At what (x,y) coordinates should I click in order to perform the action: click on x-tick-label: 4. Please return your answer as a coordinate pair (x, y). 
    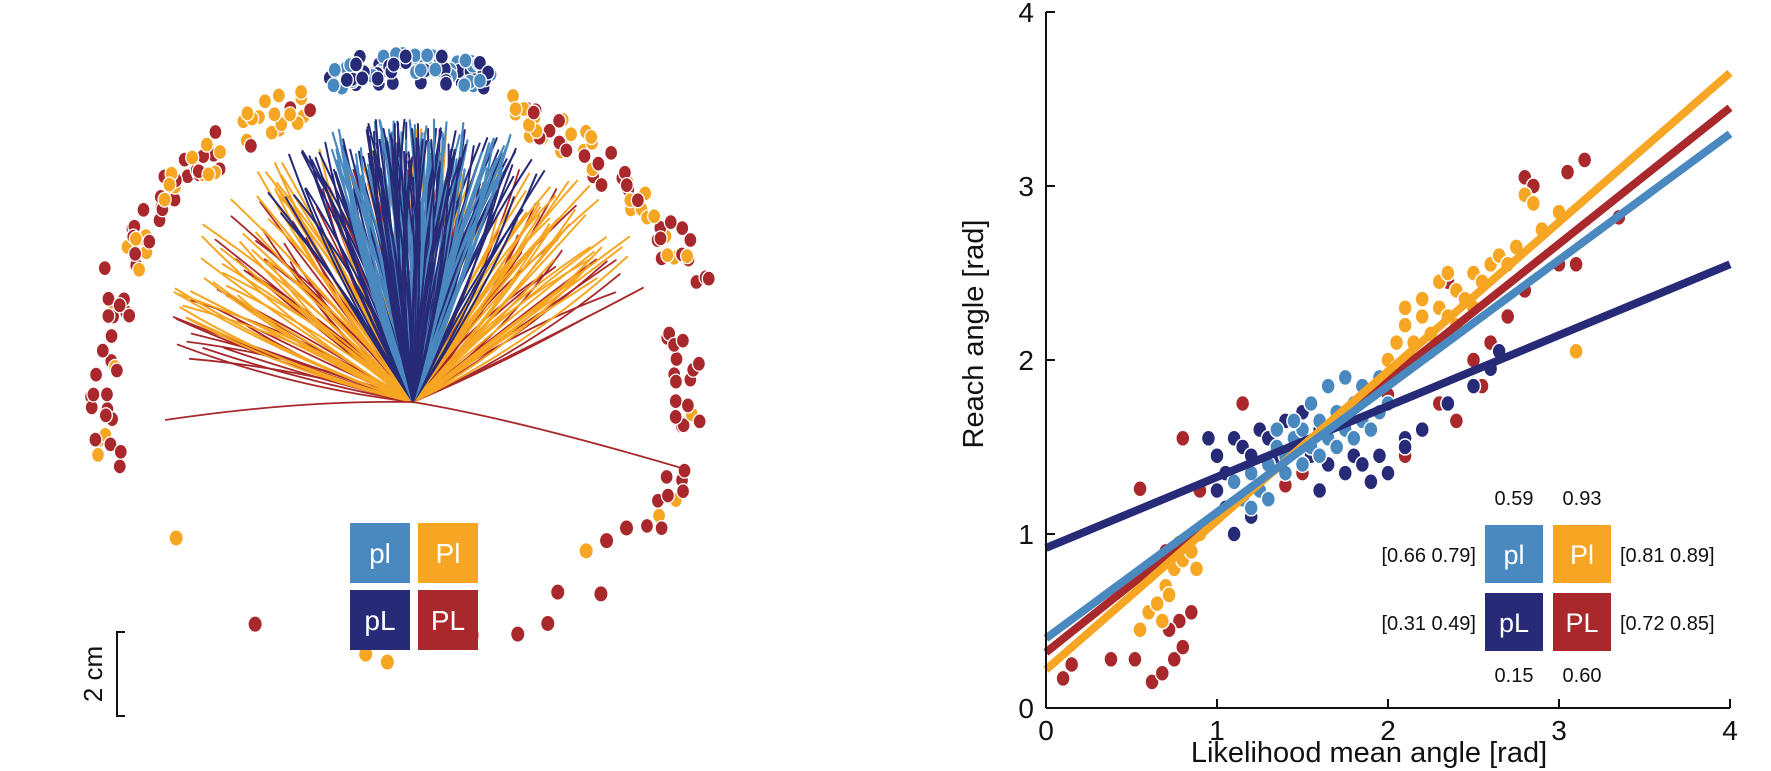
    Looking at the image, I should click on (1730, 730).